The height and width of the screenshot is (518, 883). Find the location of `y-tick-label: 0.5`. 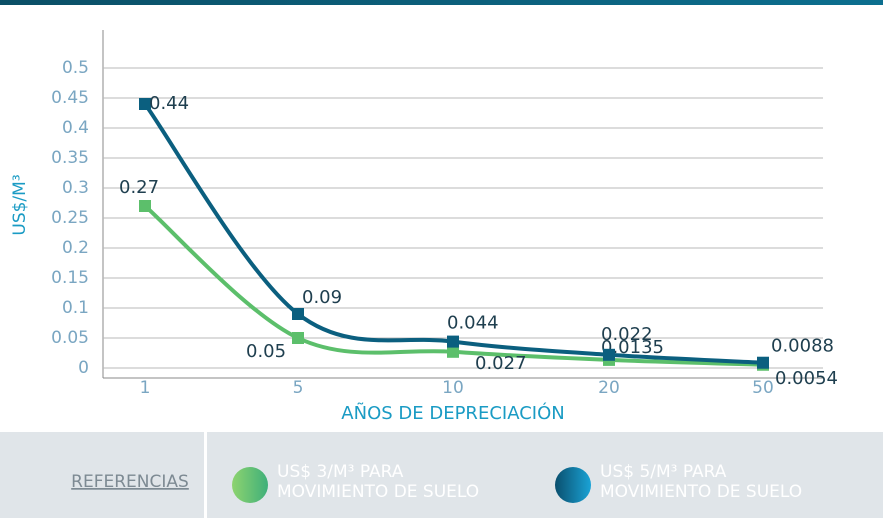

y-tick-label: 0.5 is located at coordinates (75, 68).